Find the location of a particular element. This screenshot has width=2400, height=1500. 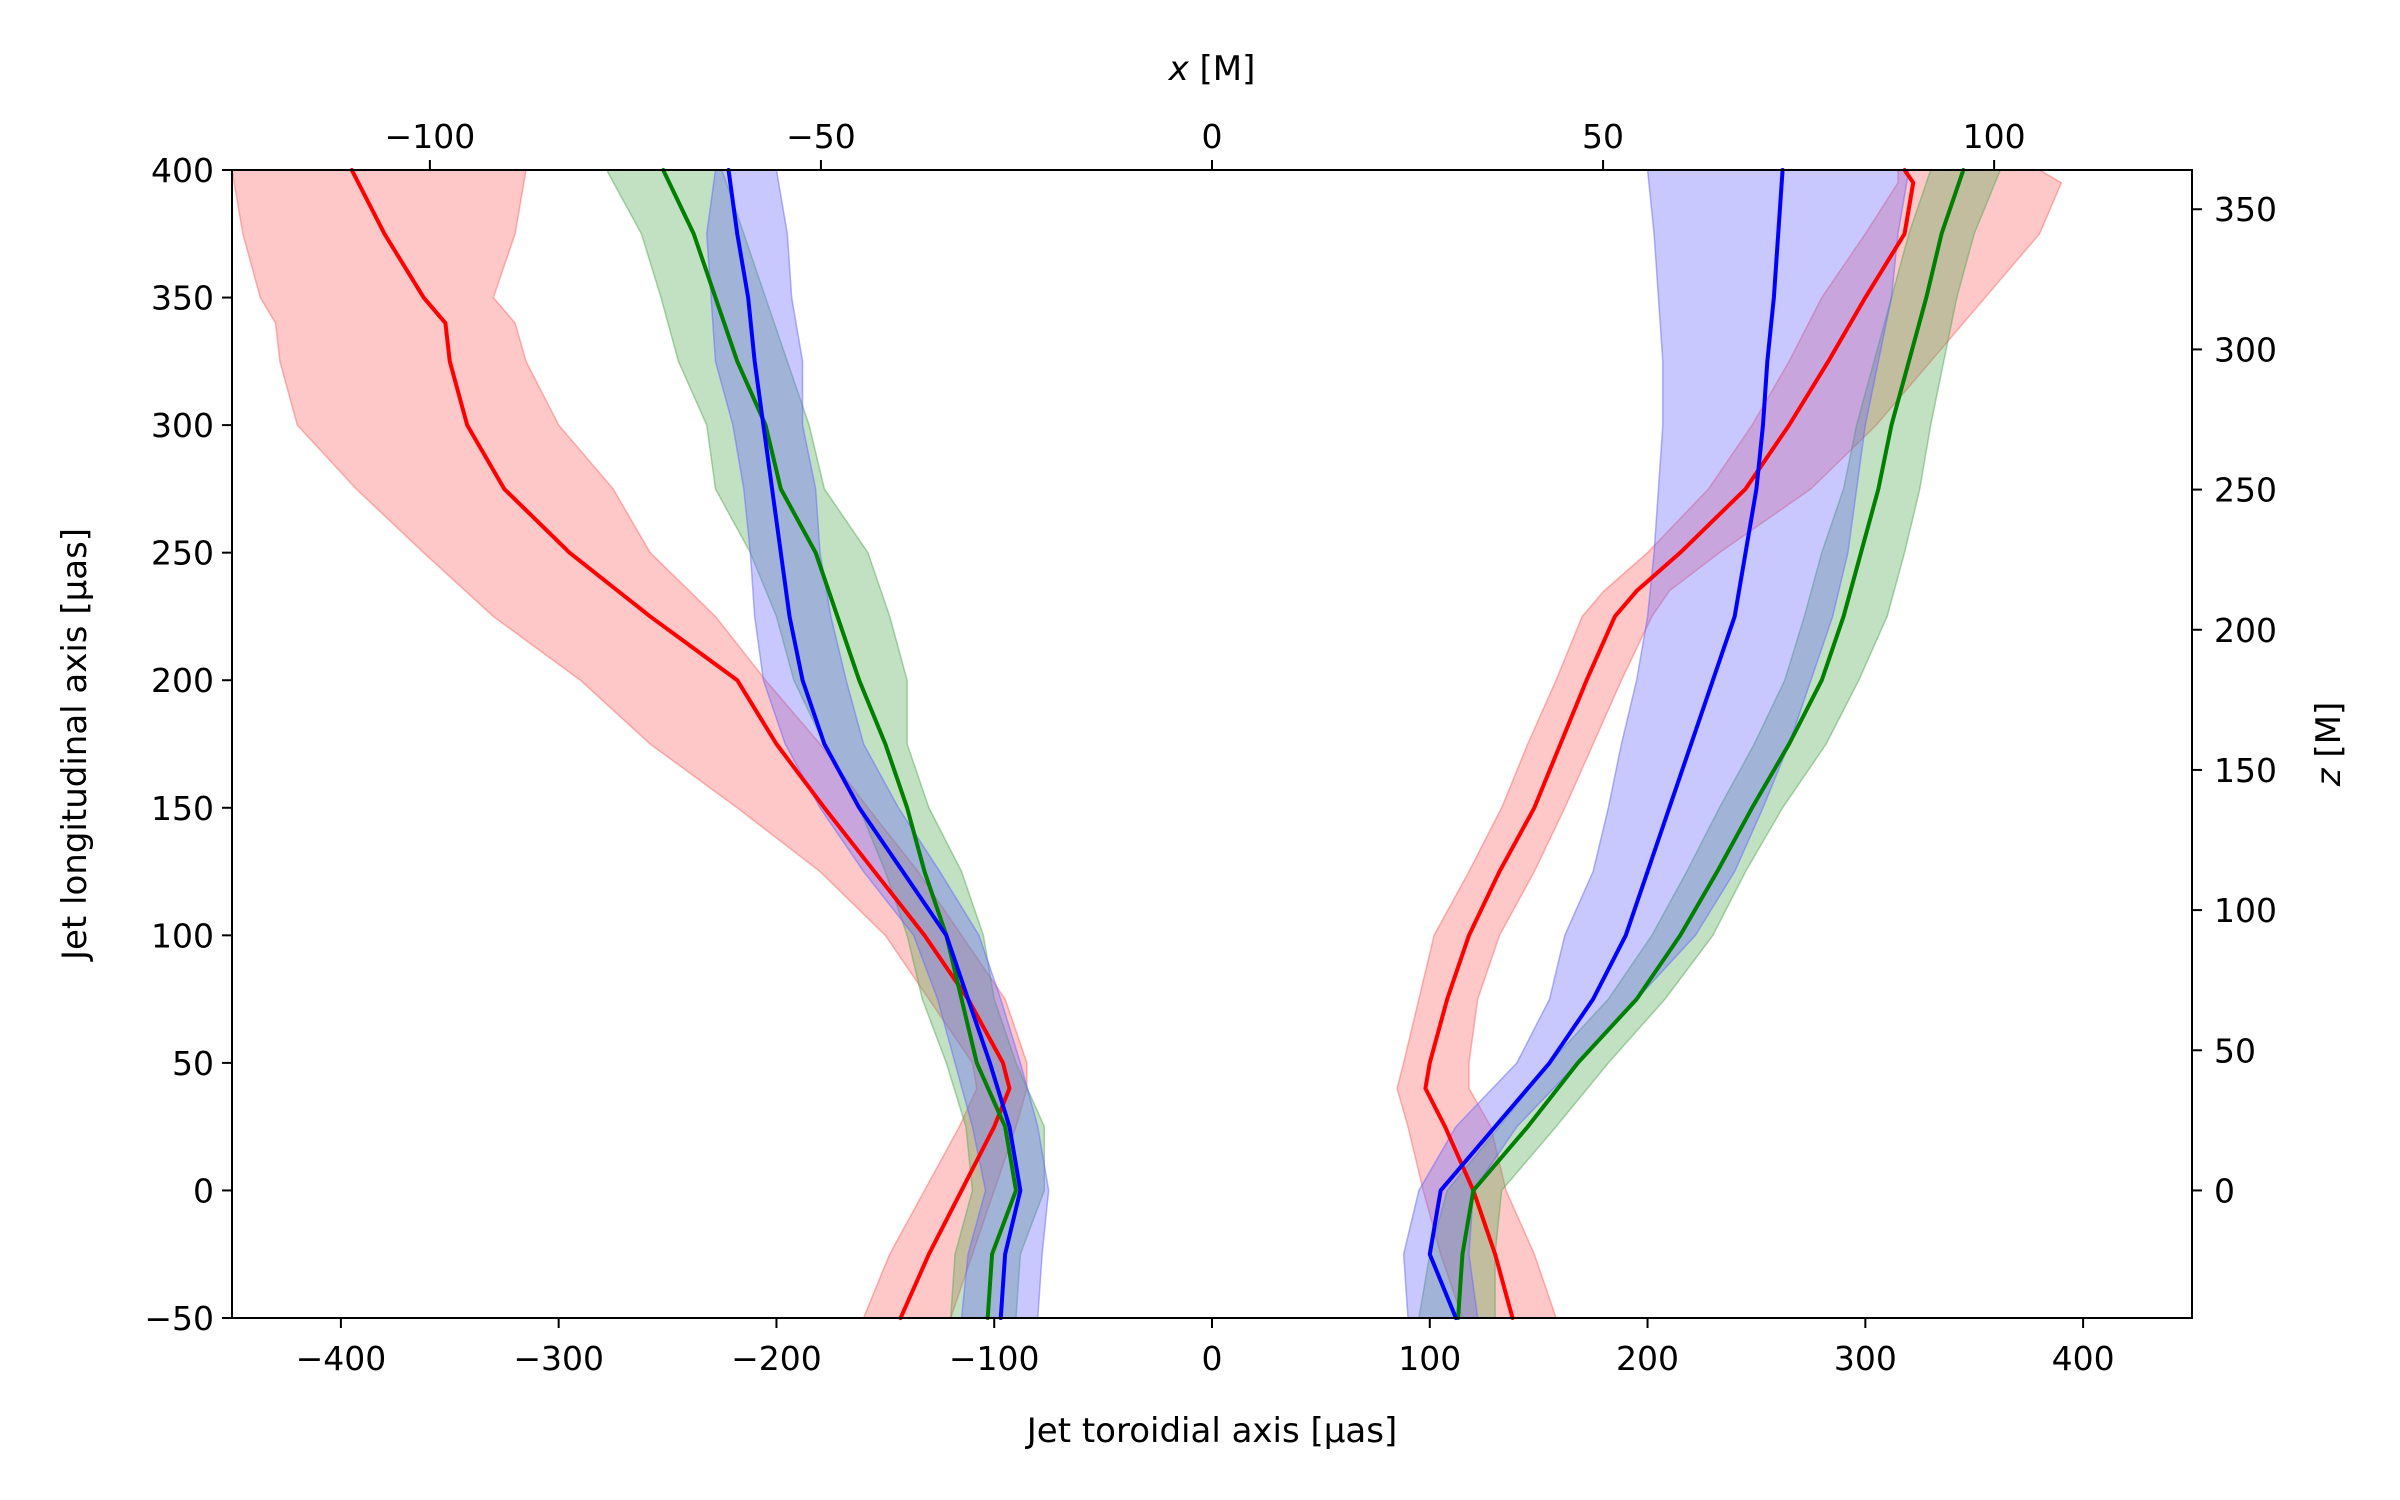

y-axis-label: Jet longitudinal axis [μas] is located at coordinates (75, 745).